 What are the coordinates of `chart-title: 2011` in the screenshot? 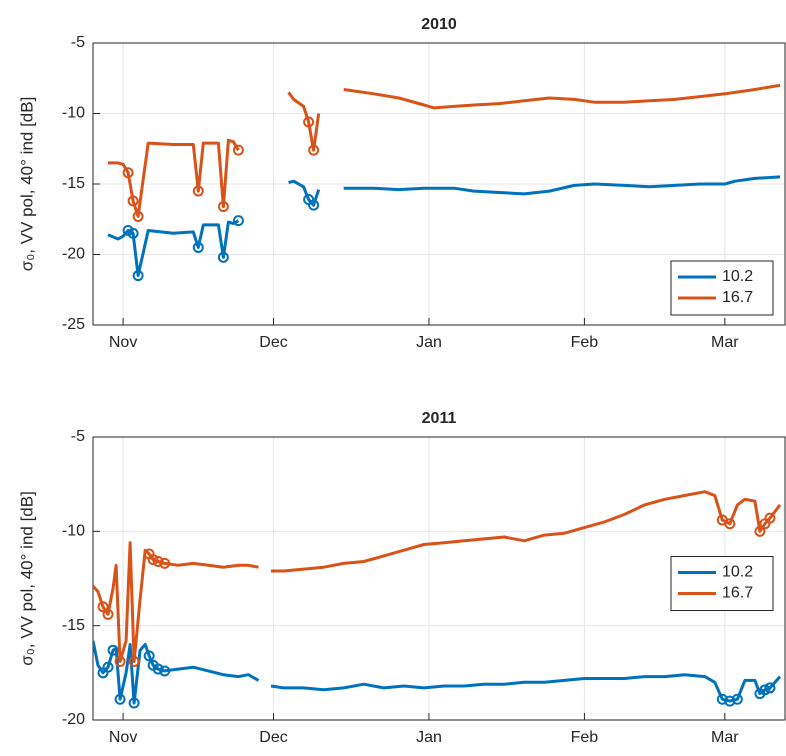 It's located at (439, 418).